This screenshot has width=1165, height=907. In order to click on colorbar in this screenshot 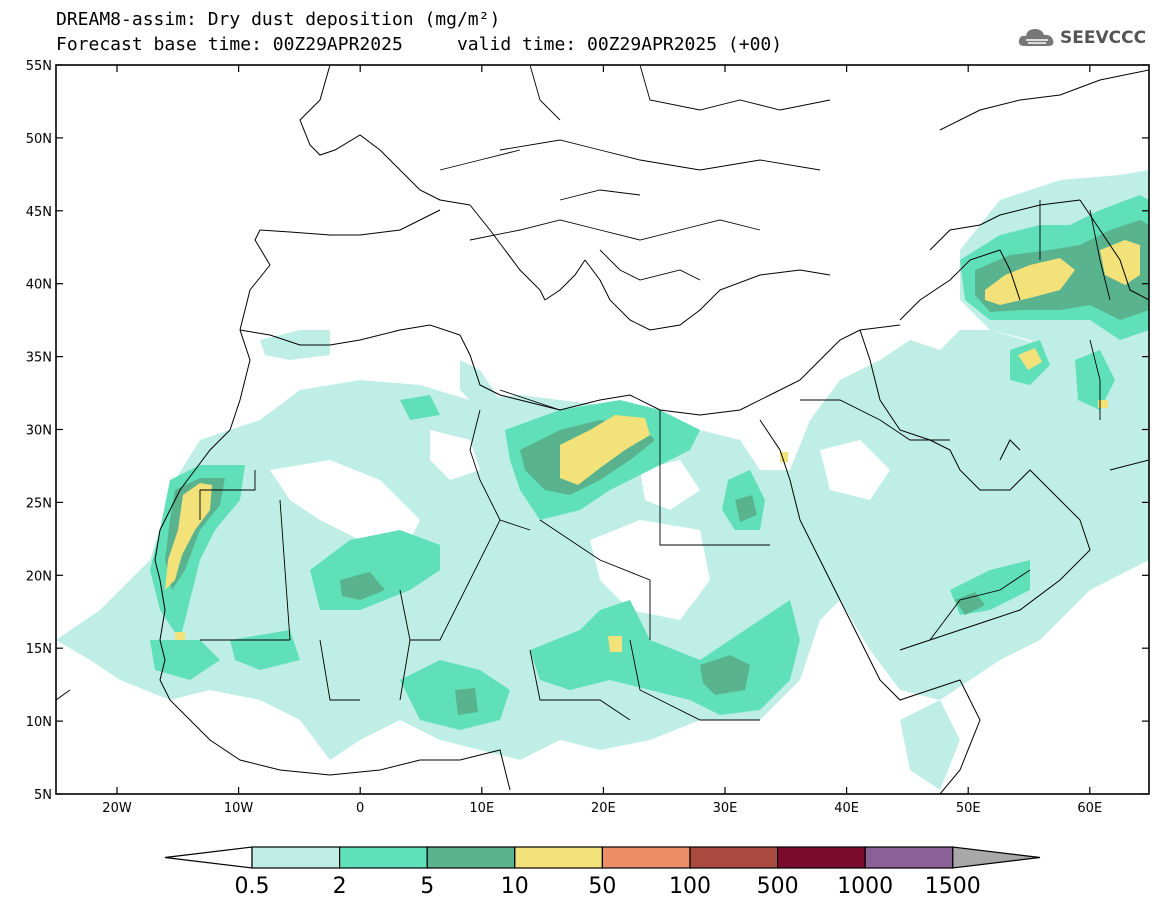, I will do `click(602, 857)`.